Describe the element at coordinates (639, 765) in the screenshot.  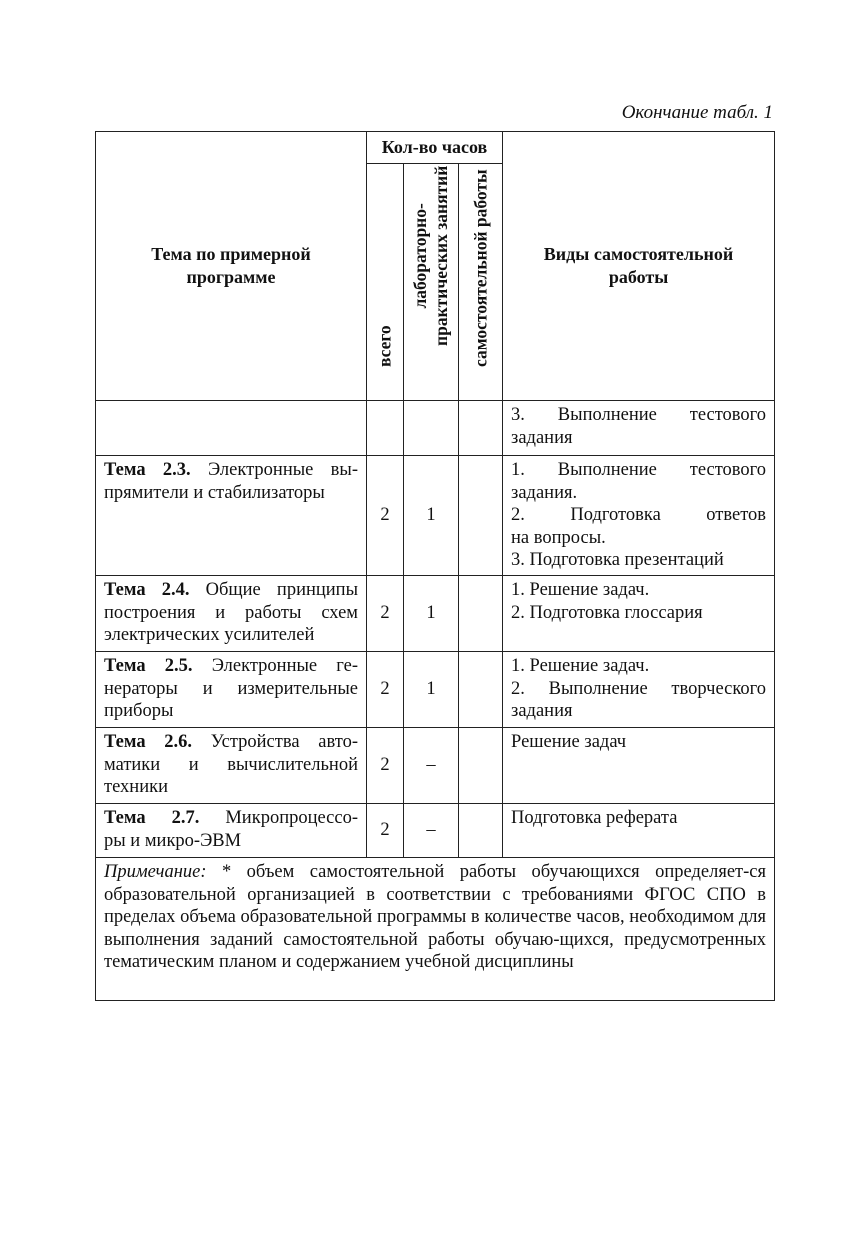
I see `work-types-cell: Решение задач` at that location.